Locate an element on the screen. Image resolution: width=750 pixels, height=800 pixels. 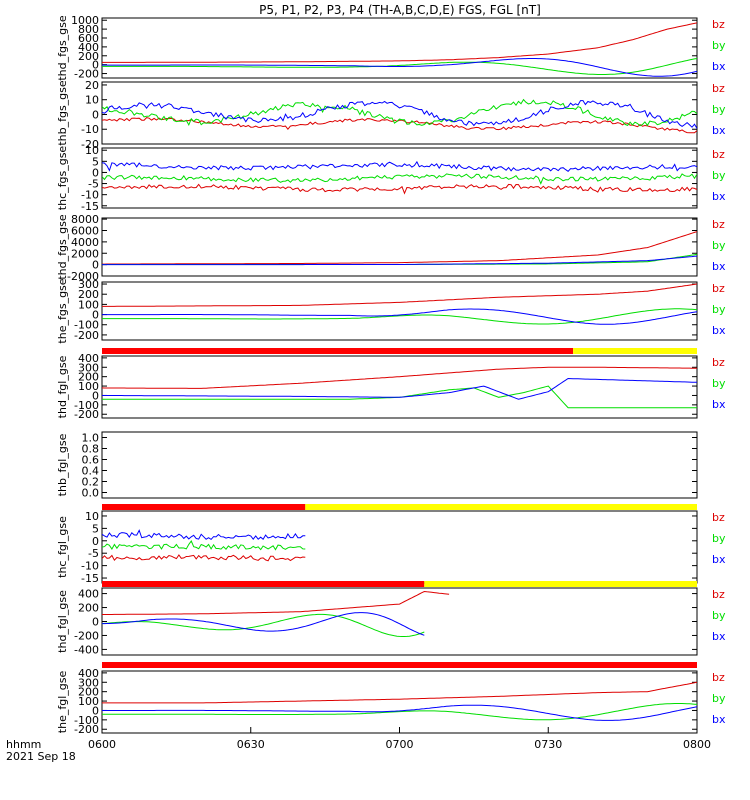
y-tick-label: 10 is located at coordinates (92, 516).